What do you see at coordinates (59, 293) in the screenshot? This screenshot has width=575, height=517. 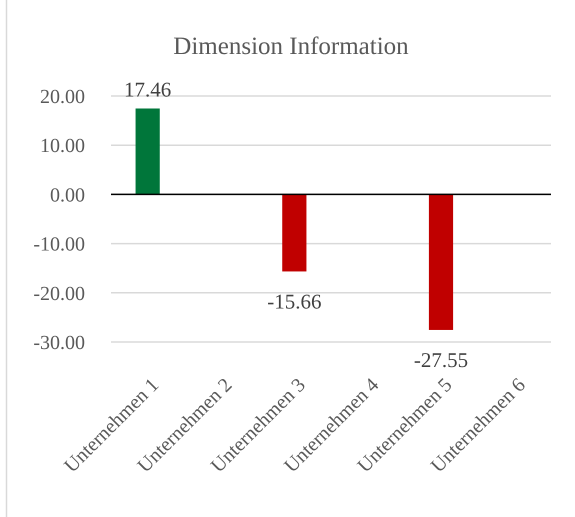 I see `y-tick-label: -20.00` at bounding box center [59, 293].